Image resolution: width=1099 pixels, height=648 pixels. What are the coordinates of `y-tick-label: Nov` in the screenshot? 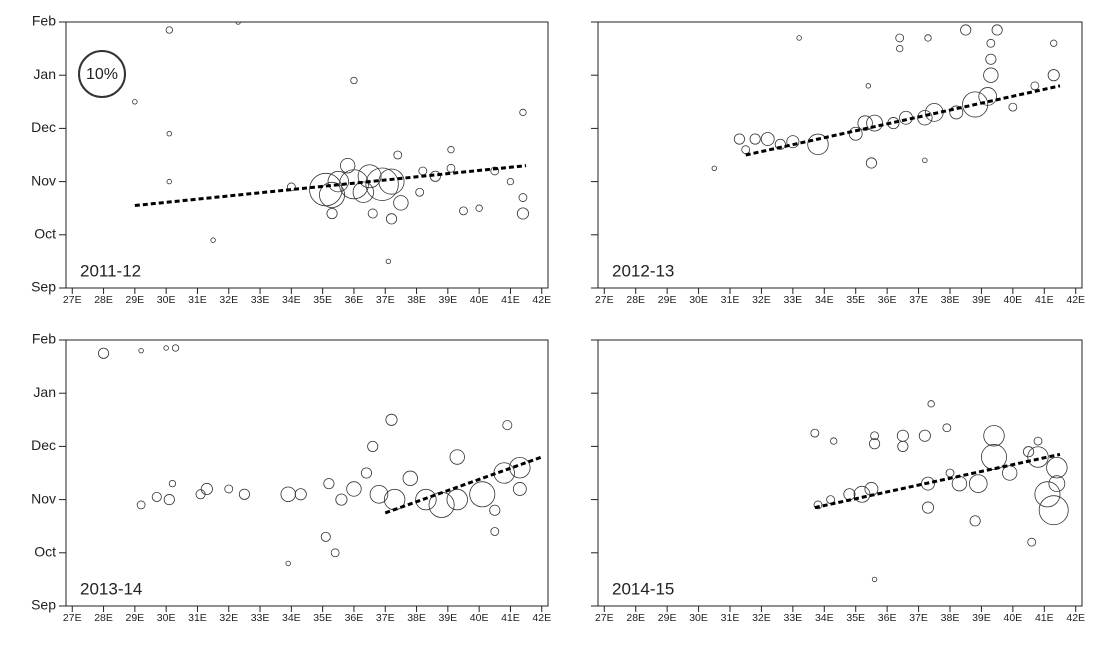 It's located at (43, 180).